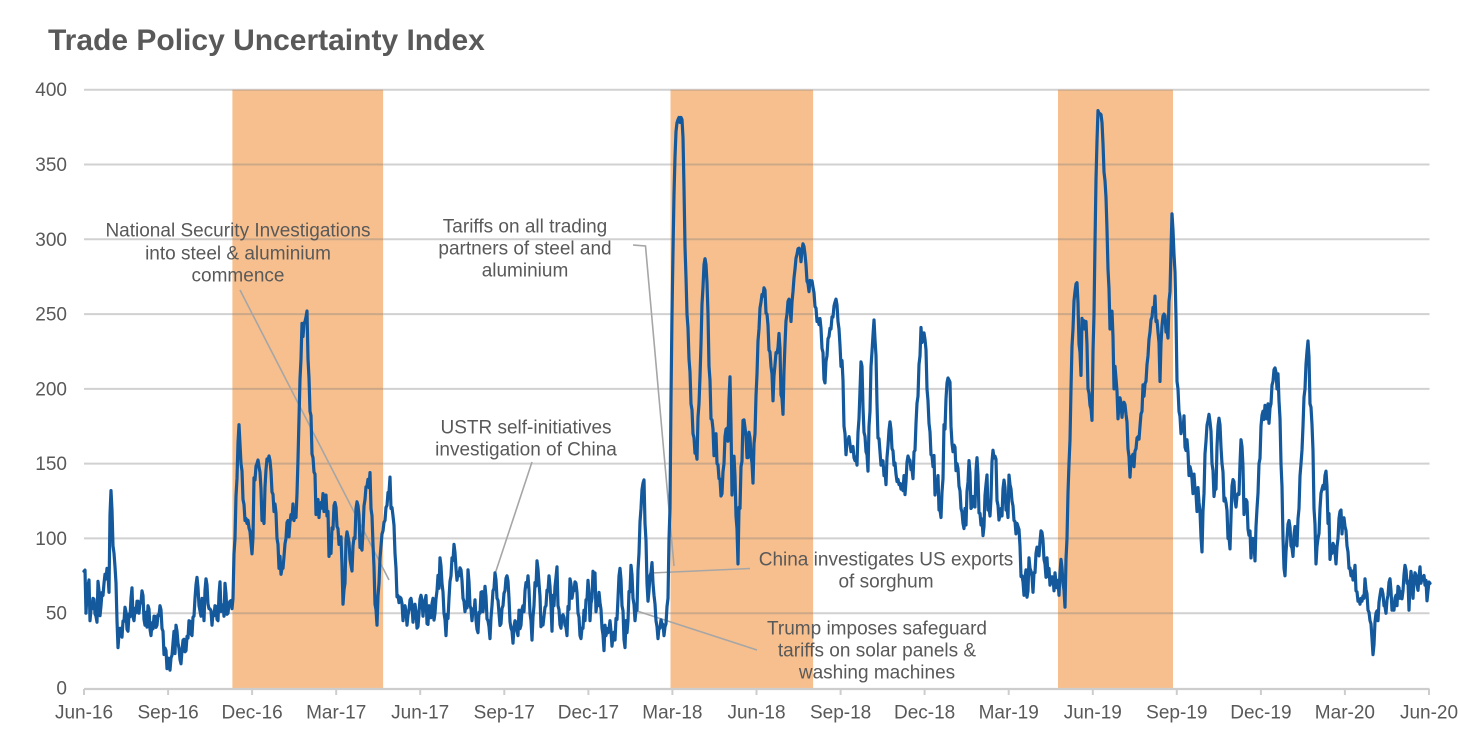  I want to click on svg-text: commence, so click(238, 276).